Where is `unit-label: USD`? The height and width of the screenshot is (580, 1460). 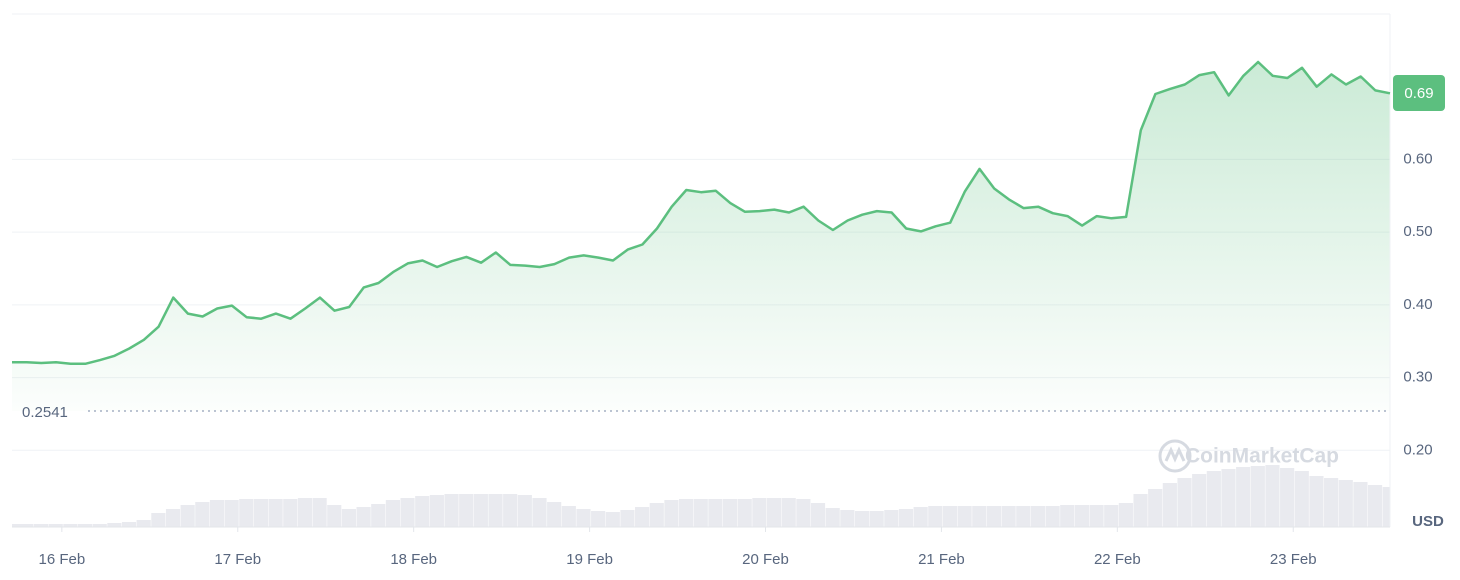 unit-label: USD is located at coordinates (1428, 521).